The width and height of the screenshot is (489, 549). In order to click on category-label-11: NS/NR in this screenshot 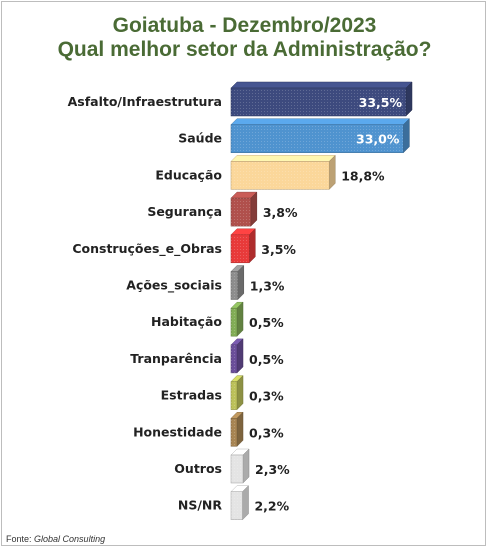, I will do `click(200, 505)`.